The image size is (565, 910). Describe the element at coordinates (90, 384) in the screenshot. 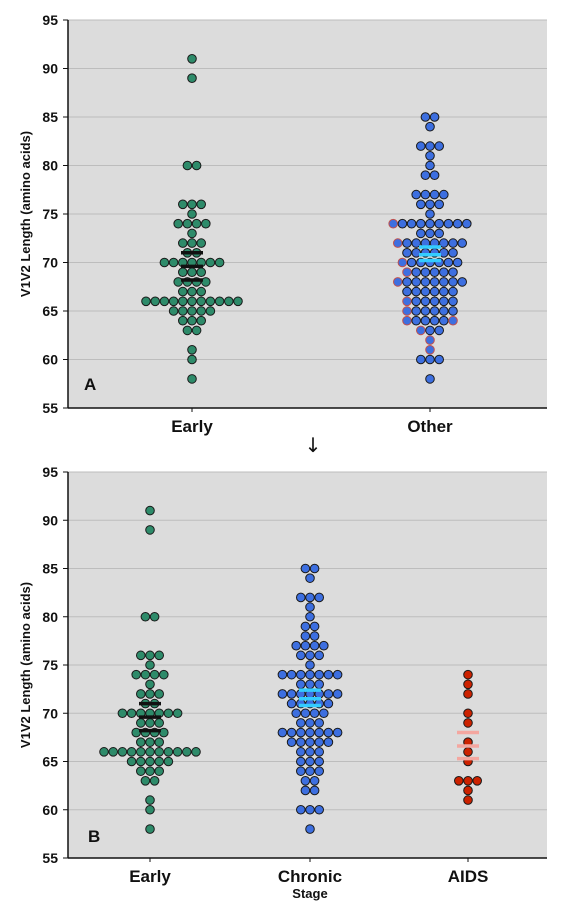

I see `panel-label: A` at that location.